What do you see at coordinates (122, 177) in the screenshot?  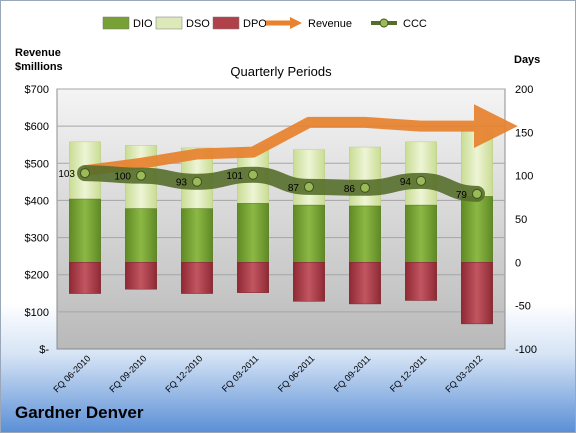 I see `ccc-data-label: 100` at bounding box center [122, 177].